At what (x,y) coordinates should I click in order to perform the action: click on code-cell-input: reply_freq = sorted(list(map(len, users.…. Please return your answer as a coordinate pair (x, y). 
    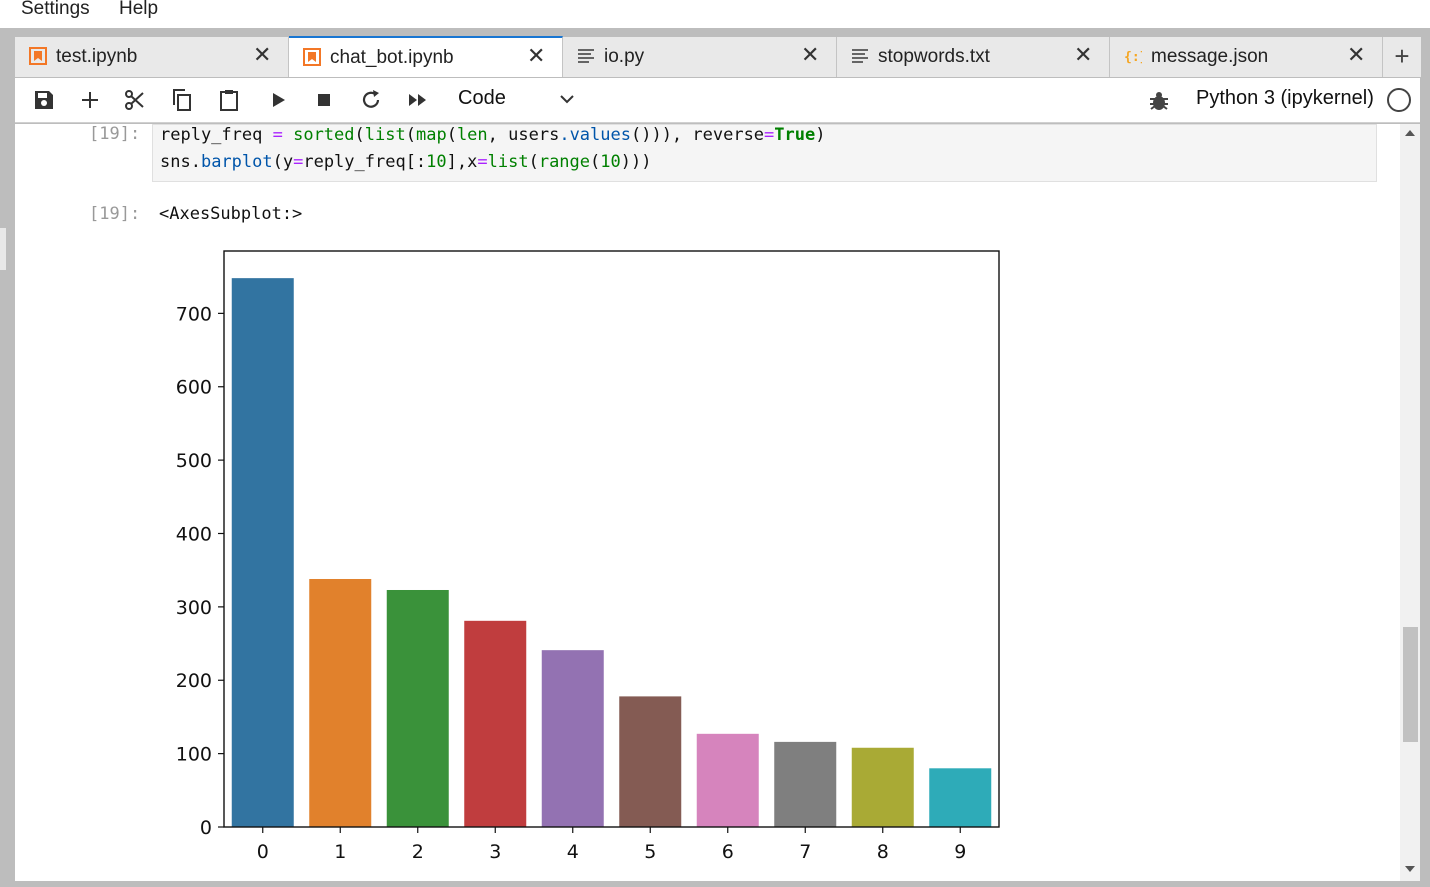
    Looking at the image, I should click on (764, 153).